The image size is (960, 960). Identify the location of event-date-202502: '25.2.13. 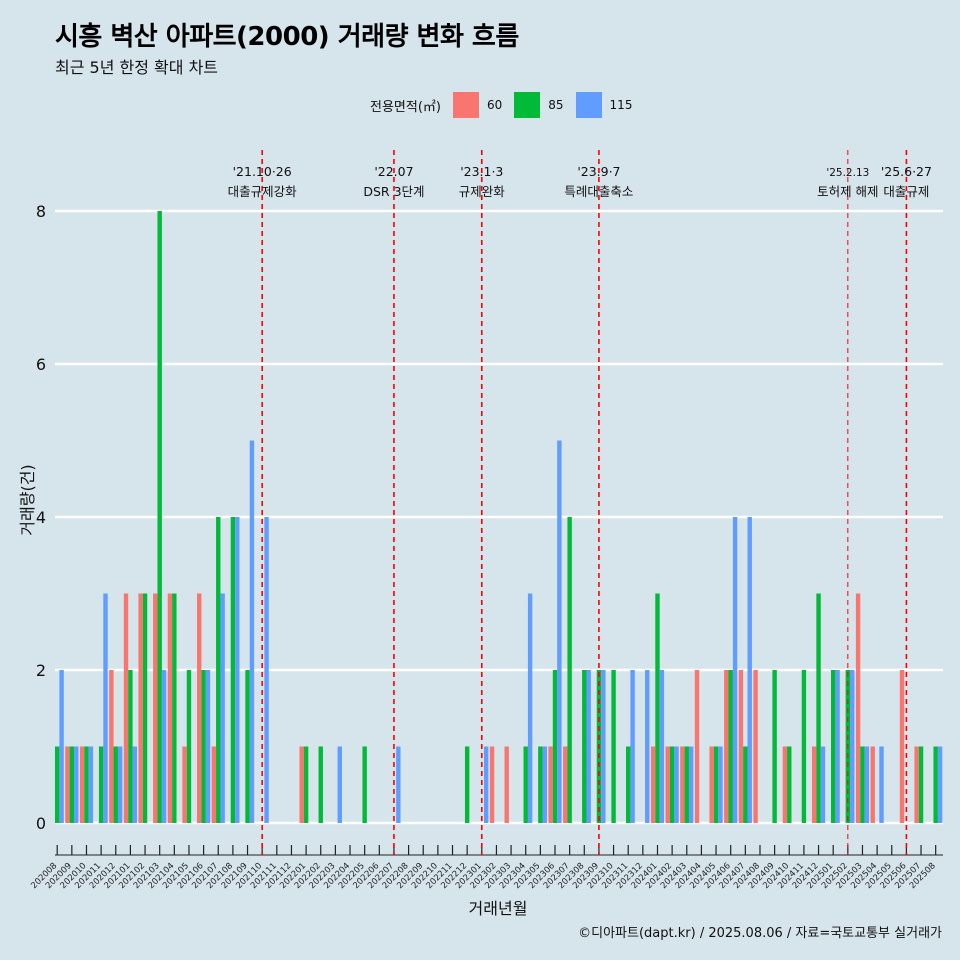
(847, 173).